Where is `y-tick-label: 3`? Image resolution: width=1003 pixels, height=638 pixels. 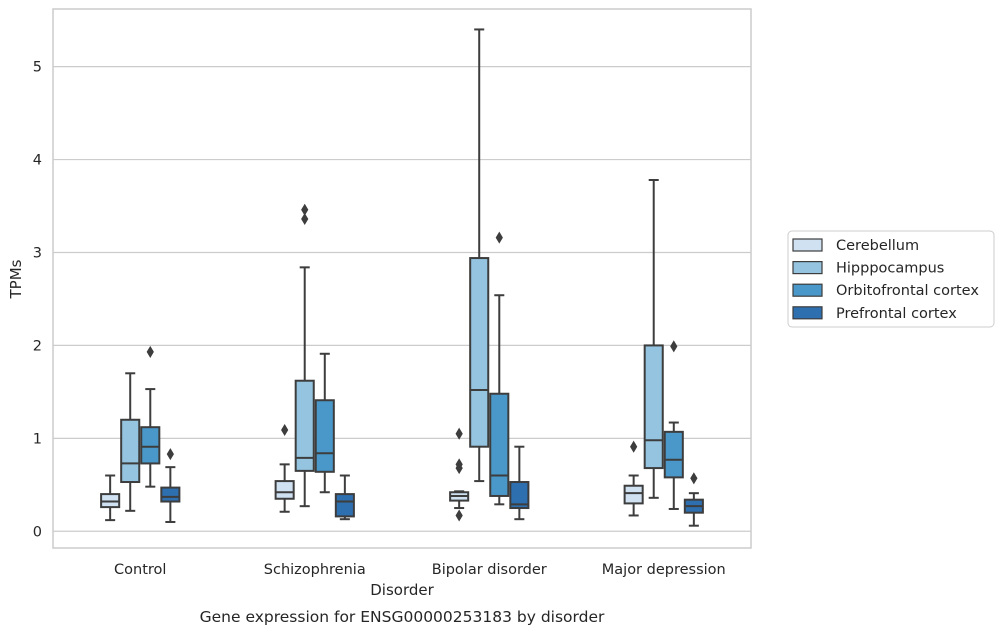
y-tick-label: 3 is located at coordinates (37, 253).